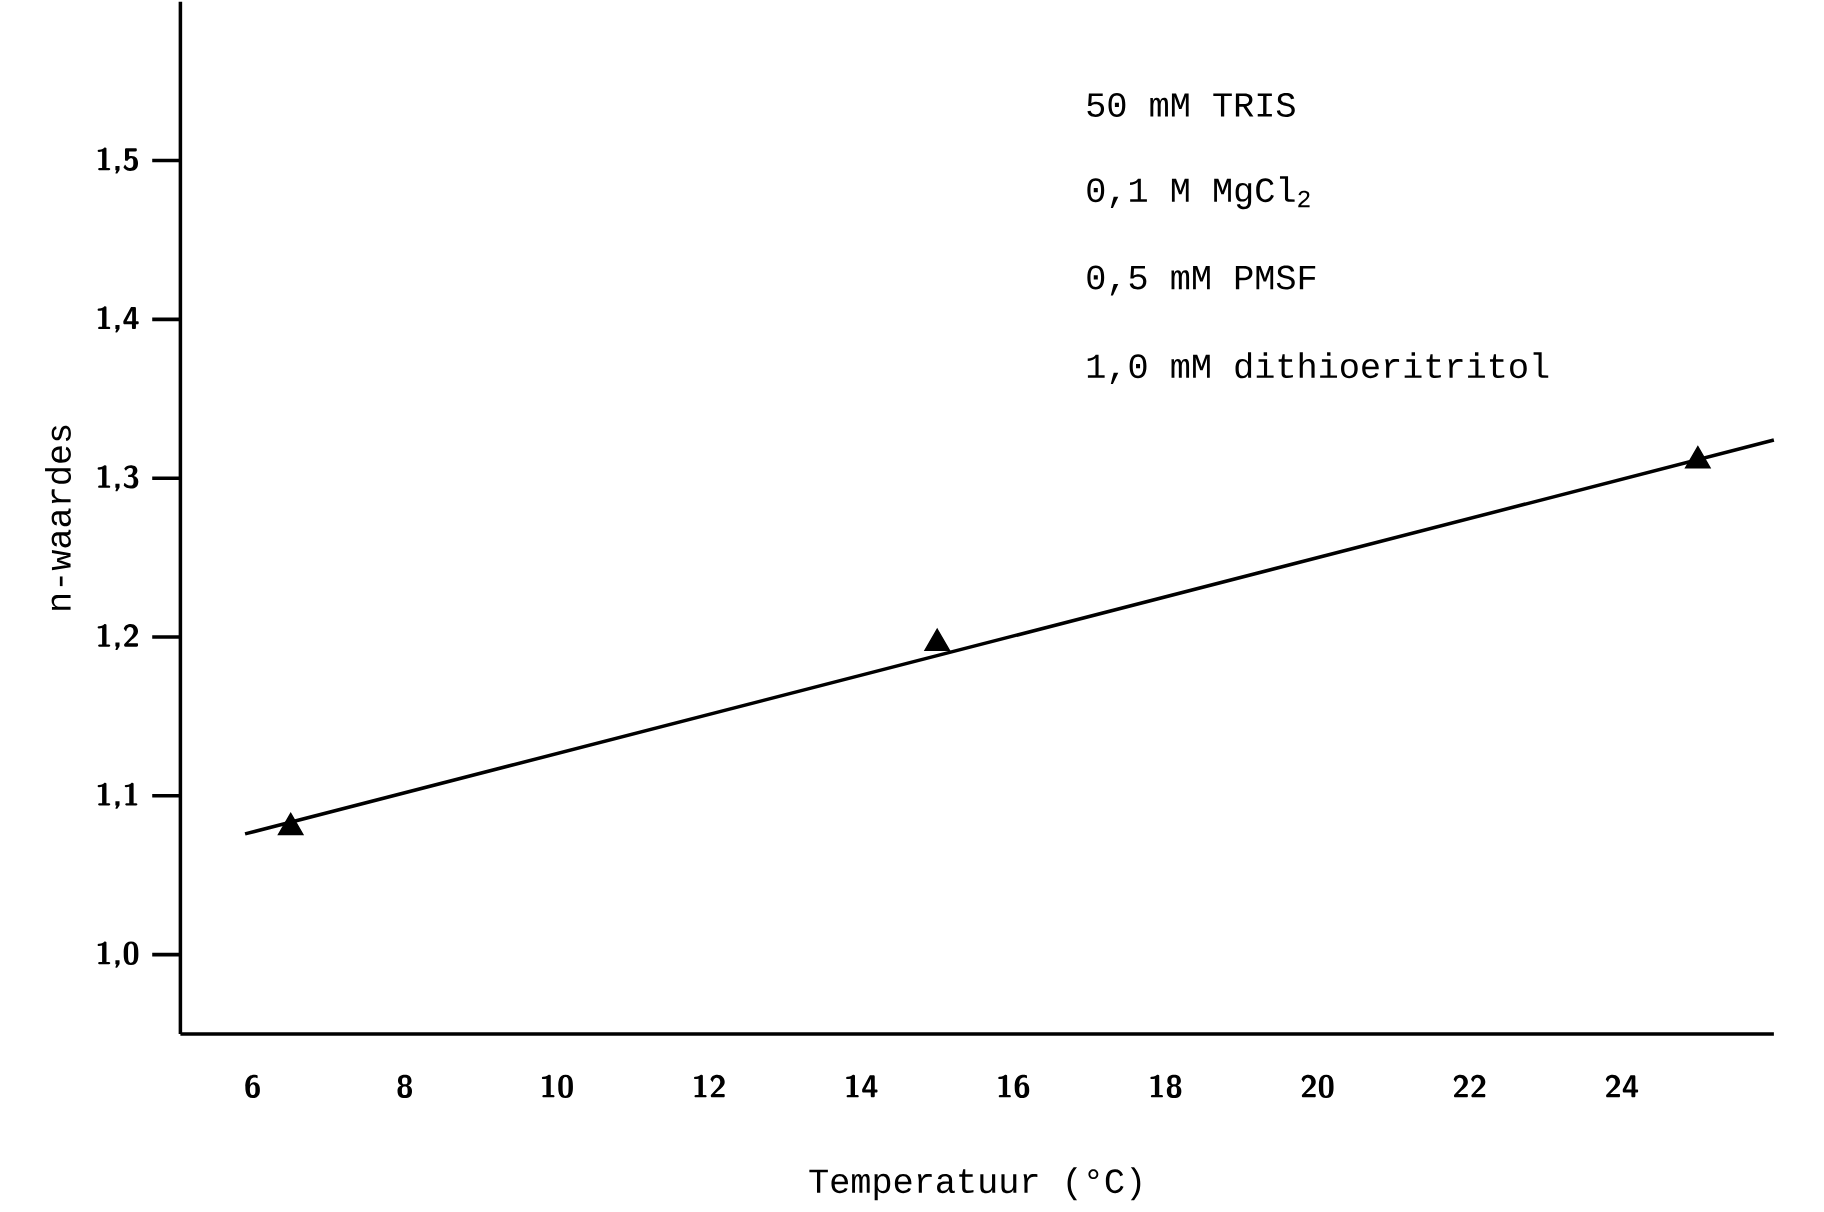 This screenshot has width=1824, height=1212. Describe the element at coordinates (1014, 1086) in the screenshot. I see `x-tick-label: 16` at that location.